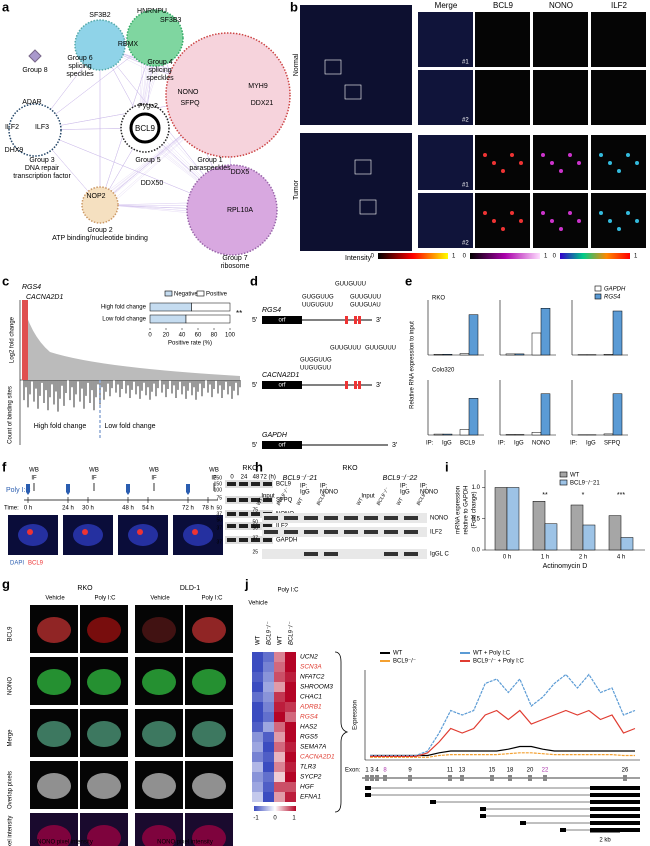 Image resolution: width=650 pixels, height=846 pixels. I want to click on label: (Fold change), so click(475, 509).